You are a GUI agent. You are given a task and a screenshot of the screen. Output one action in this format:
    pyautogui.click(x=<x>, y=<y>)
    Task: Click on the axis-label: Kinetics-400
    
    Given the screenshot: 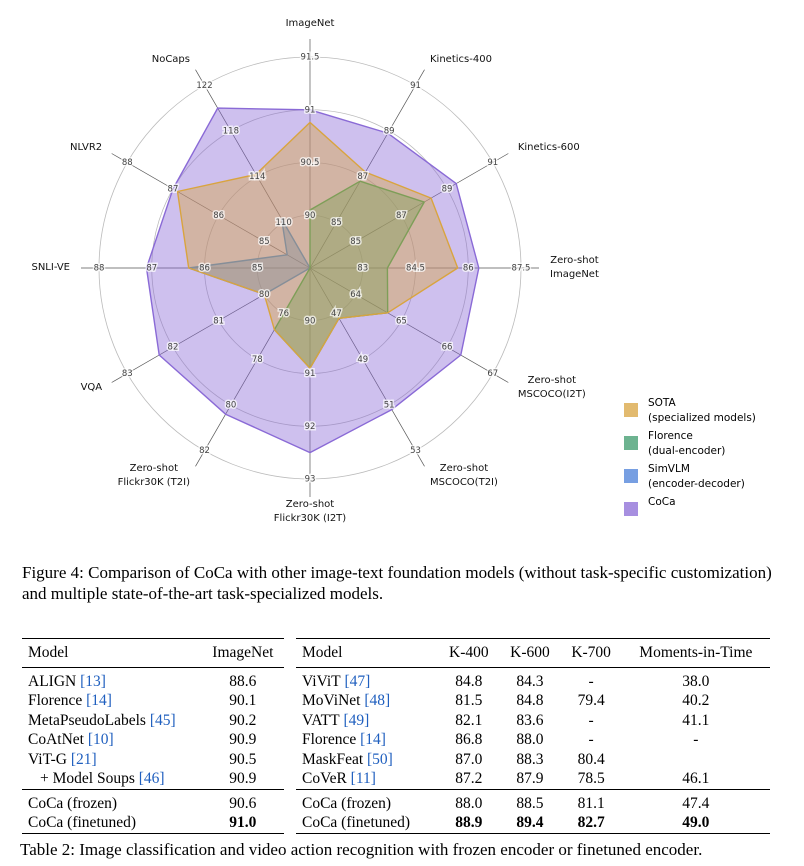 What is the action you would take?
    pyautogui.click(x=461, y=60)
    